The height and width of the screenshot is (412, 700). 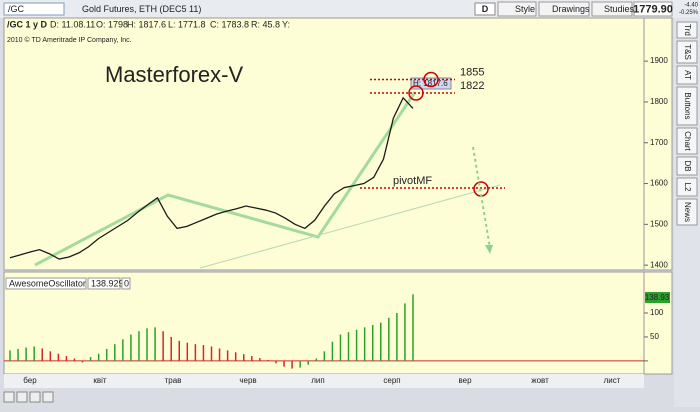 What do you see at coordinates (654, 336) in the screenshot?
I see `y-tick-label: 50` at bounding box center [654, 336].